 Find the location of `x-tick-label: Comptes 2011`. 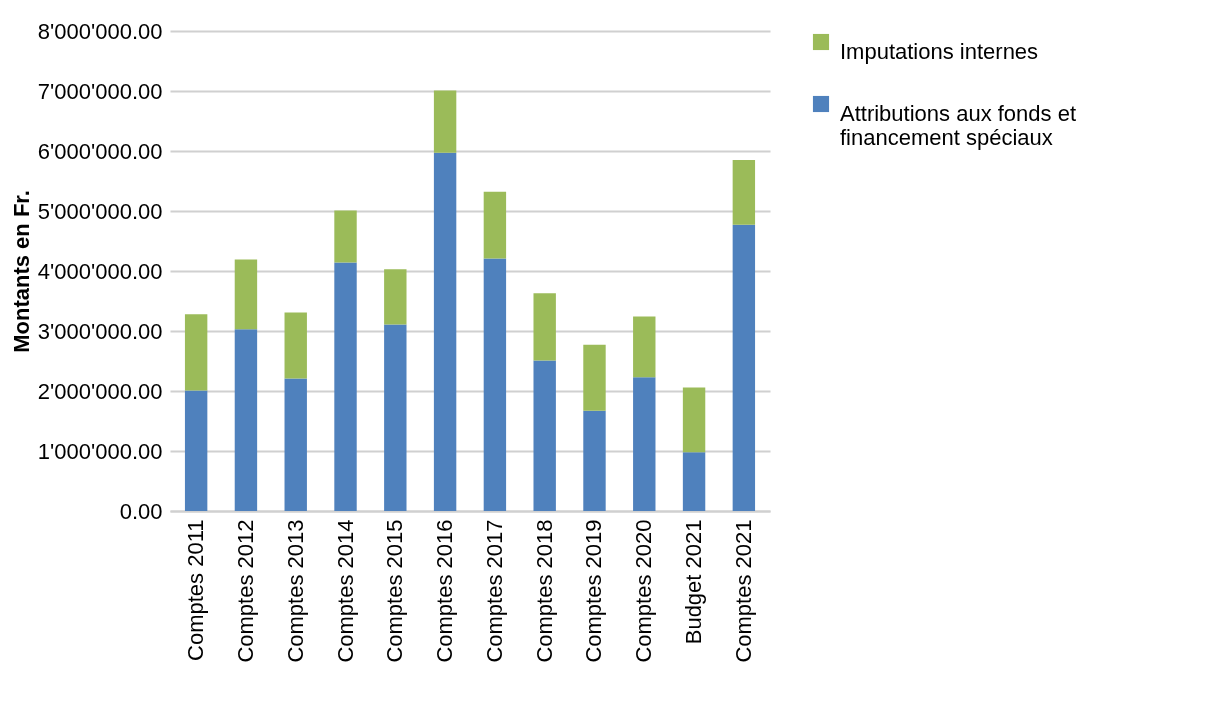

x-tick-label: Comptes 2011 is located at coordinates (196, 590).